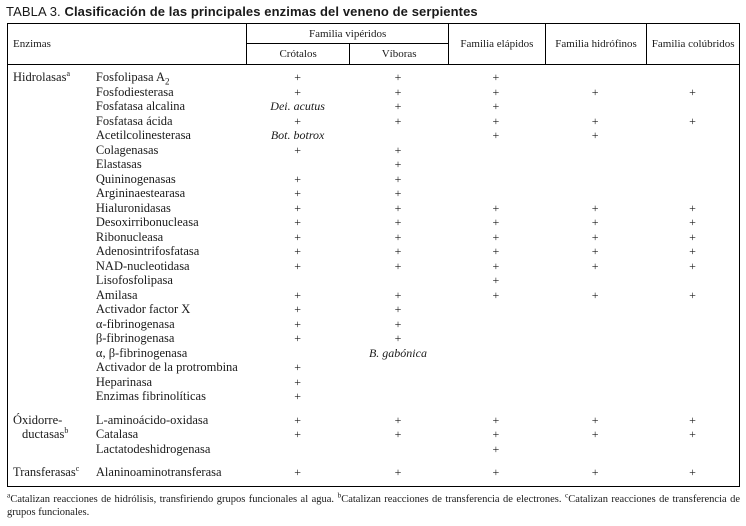 Image resolution: width=746 pixels, height=526 pixels. What do you see at coordinates (141, 352) in the screenshot?
I see `enzyme-name: α, β-fibrinogenasa` at bounding box center [141, 352].